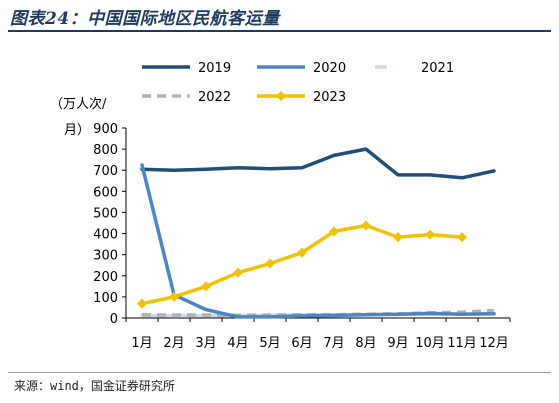 The height and width of the screenshot is (403, 559). Describe the element at coordinates (105, 129) in the screenshot. I see `y-tick-label: 900` at that location.